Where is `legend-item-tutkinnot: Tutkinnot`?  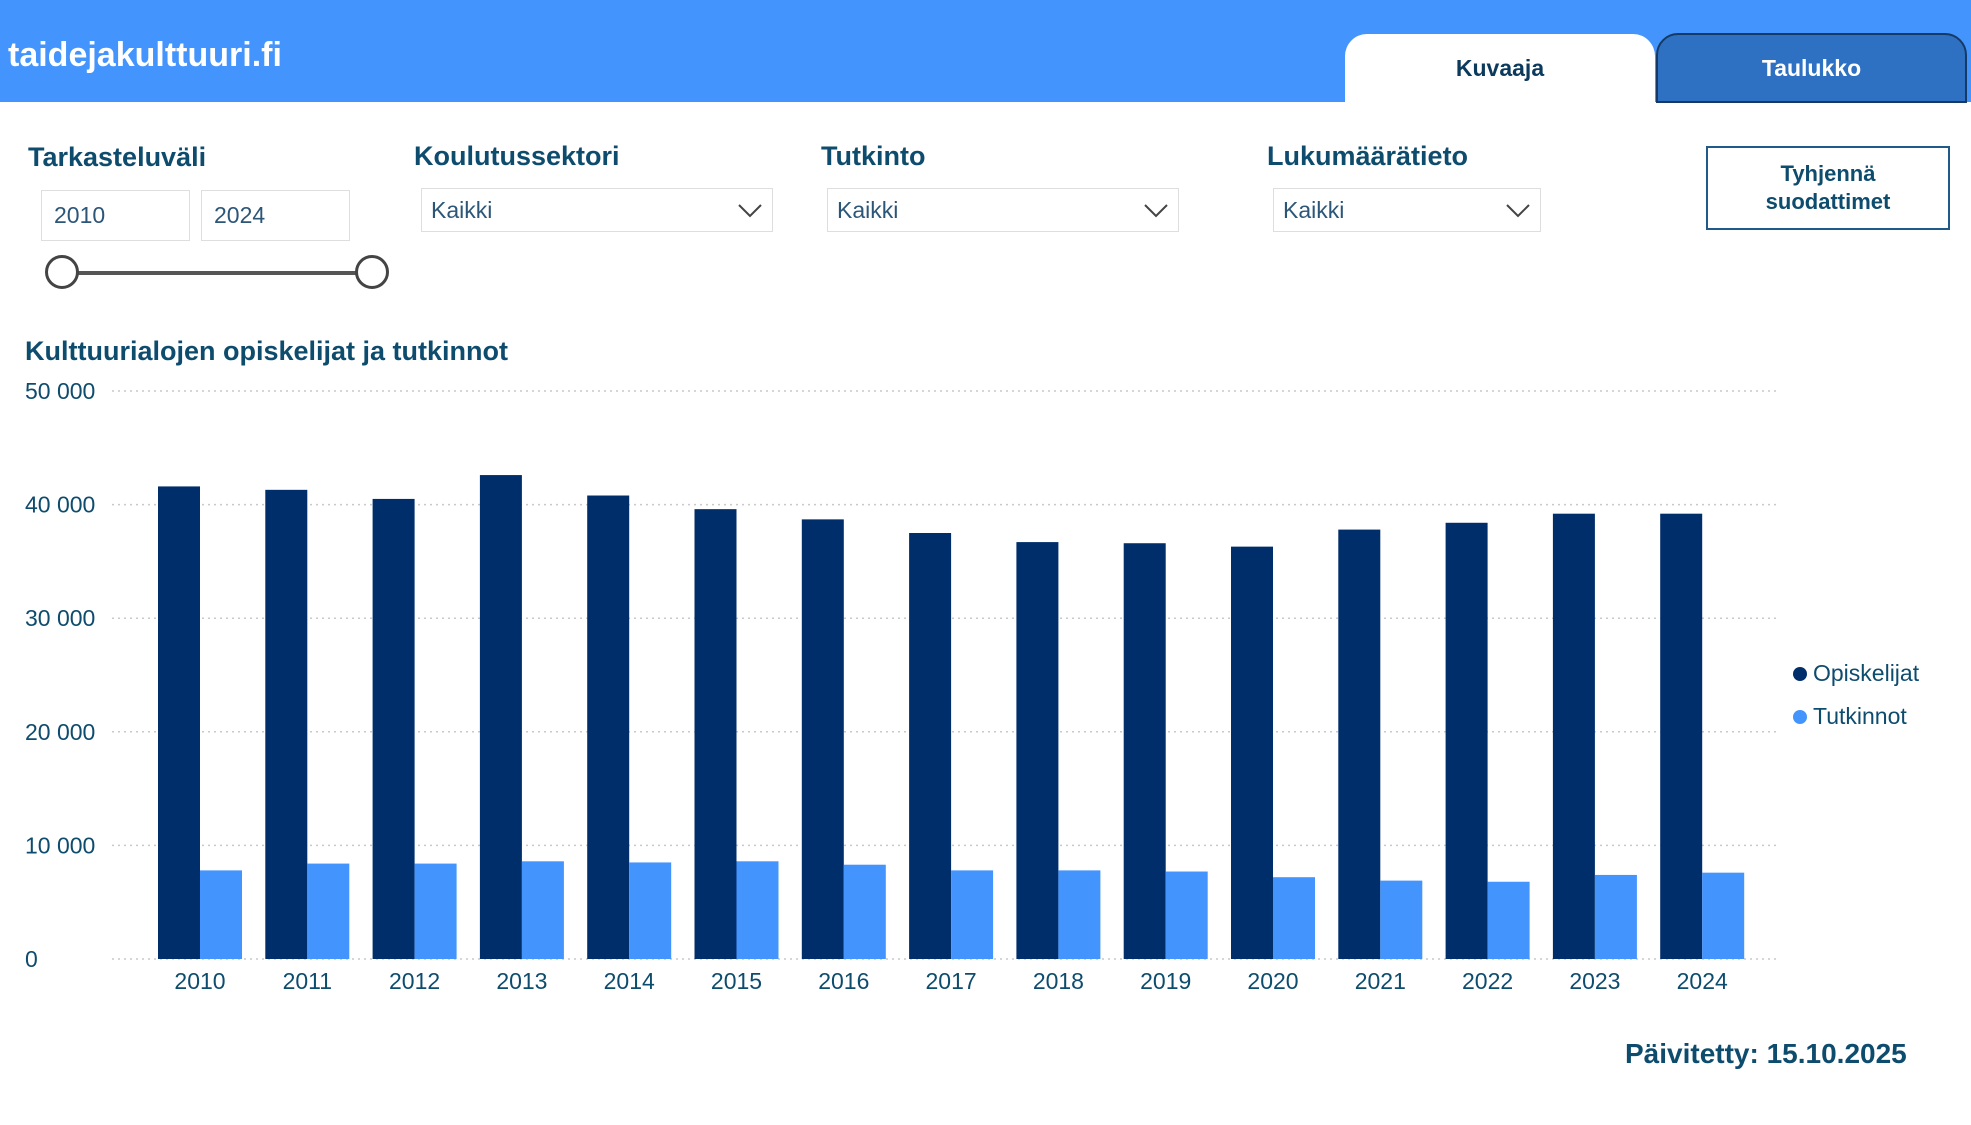 legend-item-tutkinnot: Tutkinnot is located at coordinates (1856, 716).